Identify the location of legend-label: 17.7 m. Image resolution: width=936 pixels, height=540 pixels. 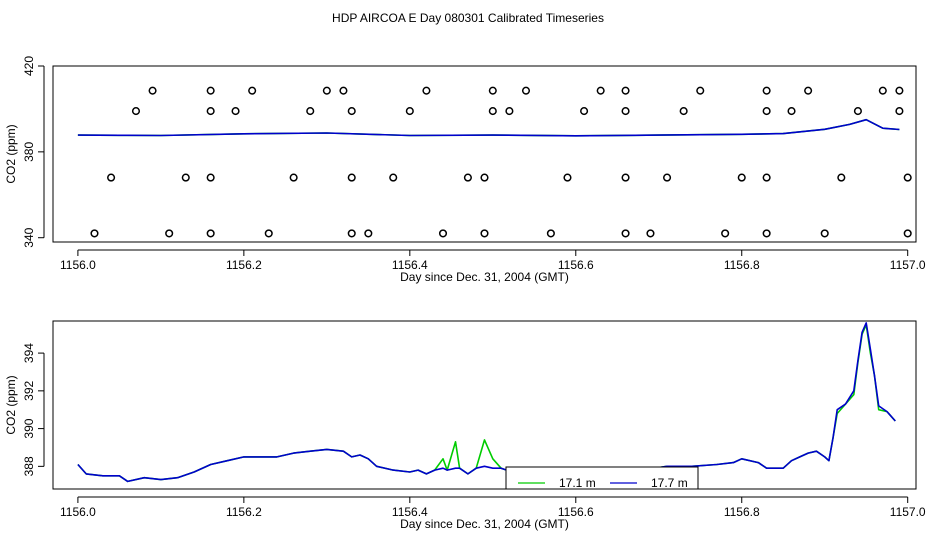
(669, 483).